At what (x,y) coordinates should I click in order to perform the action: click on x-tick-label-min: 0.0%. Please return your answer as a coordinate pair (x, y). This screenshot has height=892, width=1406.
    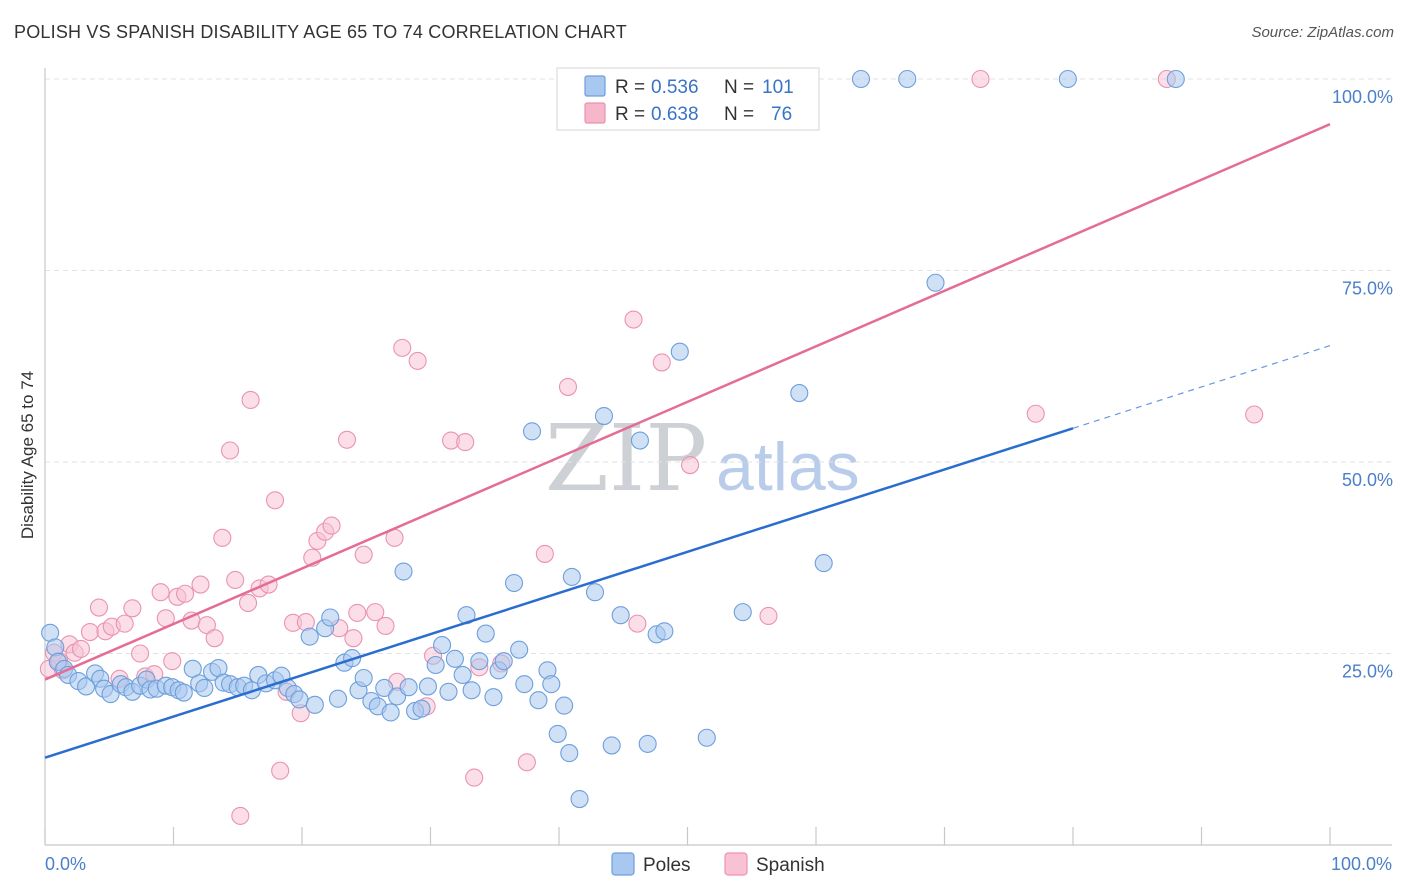
    Looking at the image, I should click on (65, 864).